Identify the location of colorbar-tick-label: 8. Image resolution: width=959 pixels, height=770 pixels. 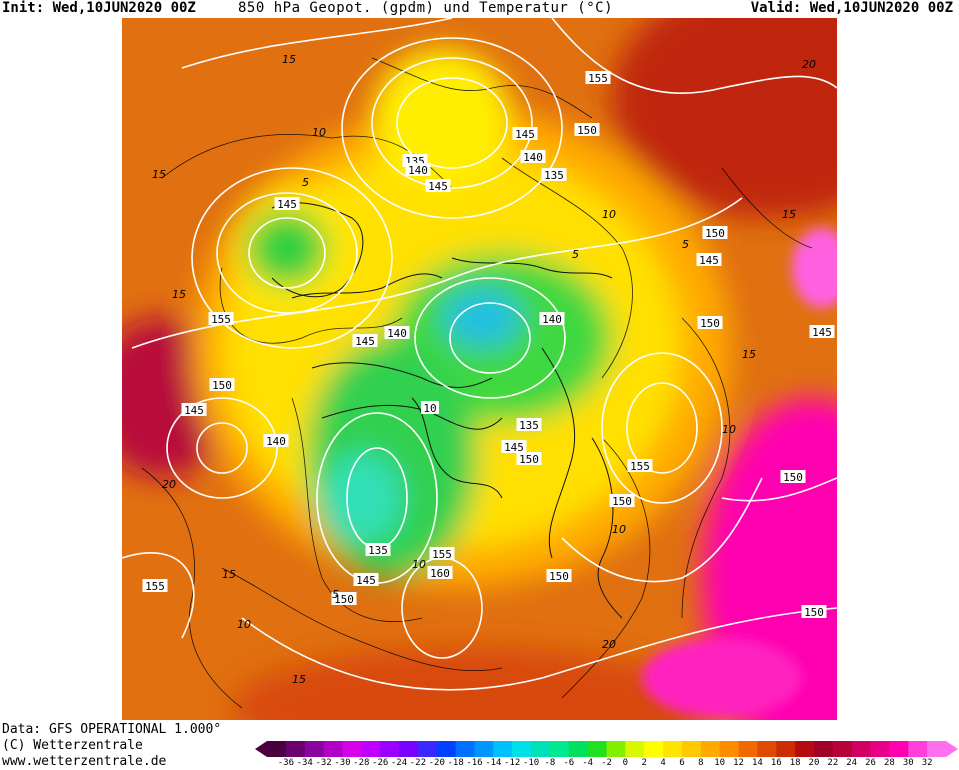
(701, 763).